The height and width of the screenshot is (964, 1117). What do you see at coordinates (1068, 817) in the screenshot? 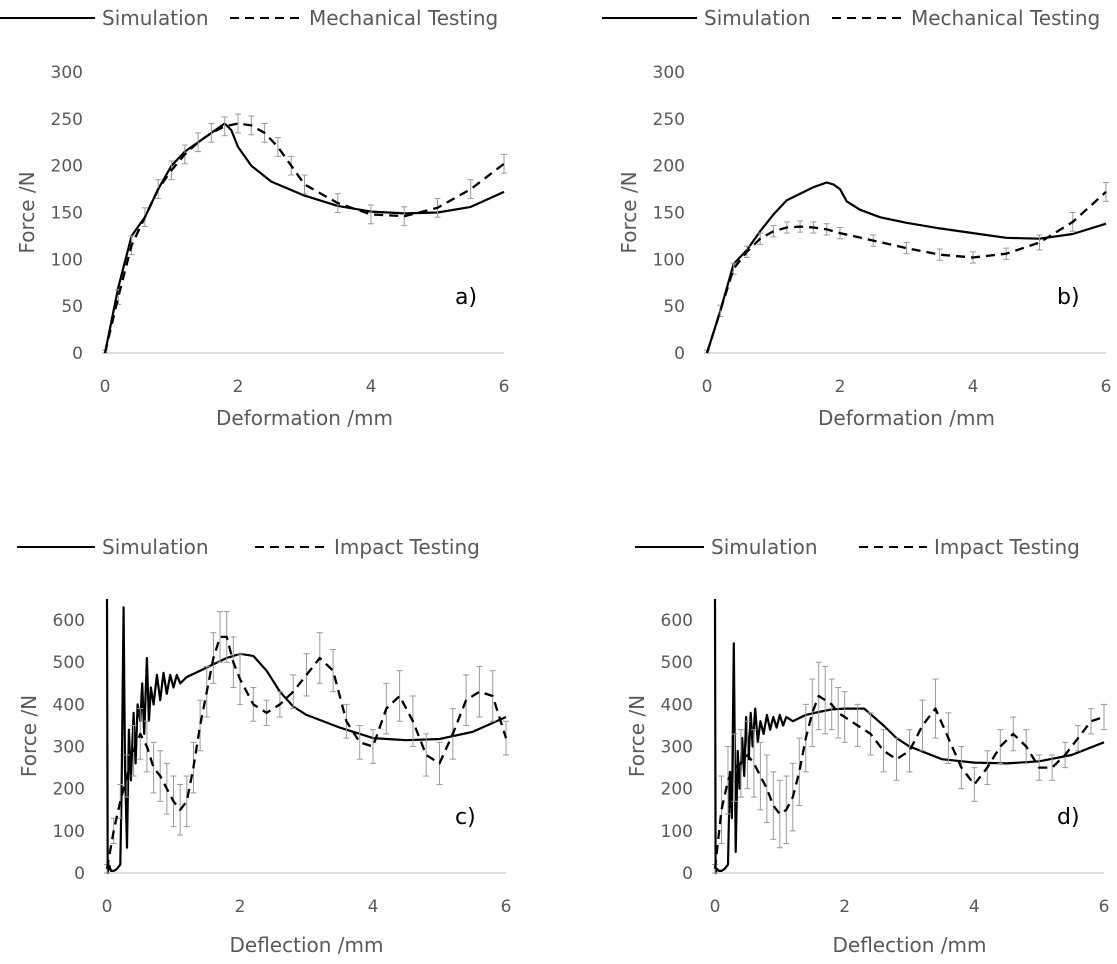
I see `panel-label: d)` at bounding box center [1068, 817].